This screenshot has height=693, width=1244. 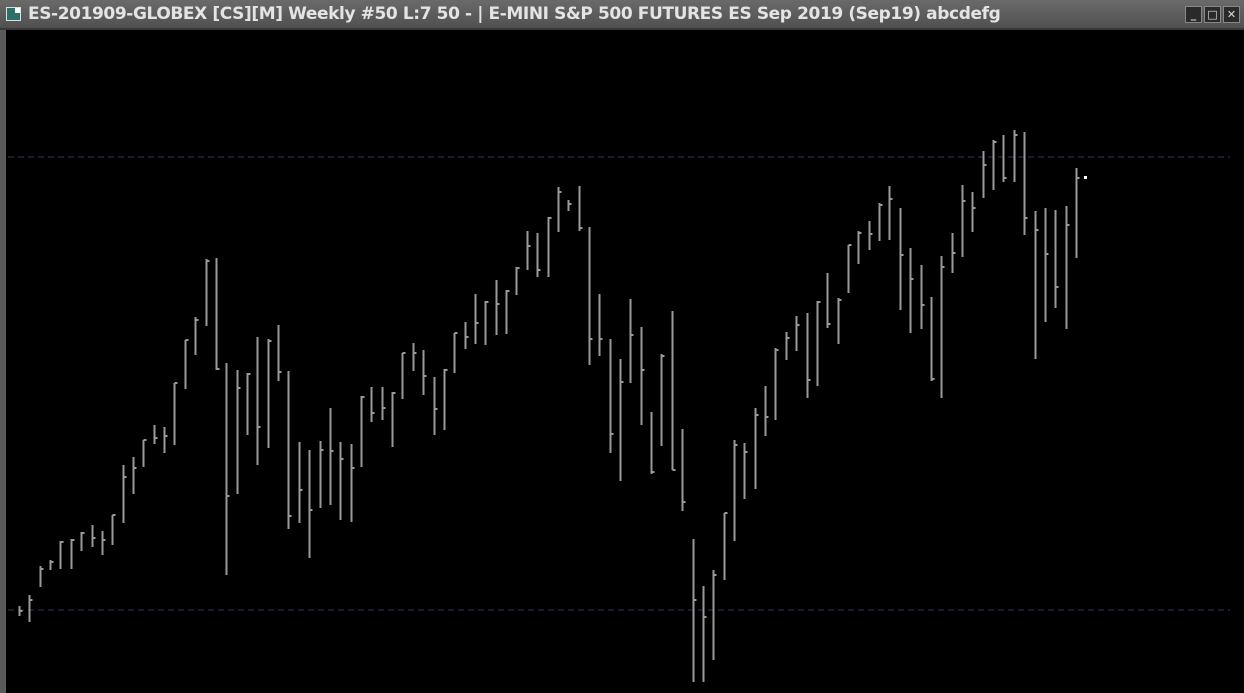 I want to click on minimize-button: _, so click(x=1193, y=14).